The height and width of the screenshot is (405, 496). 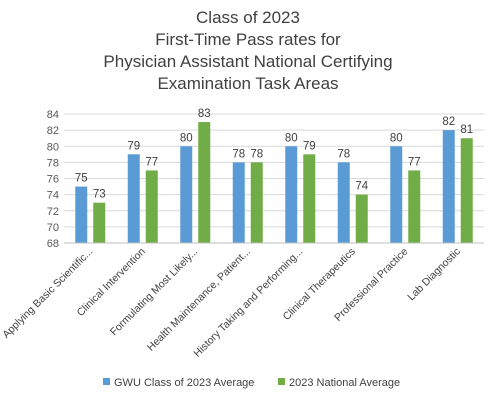 What do you see at coordinates (81, 179) in the screenshot?
I see `data-label: 75` at bounding box center [81, 179].